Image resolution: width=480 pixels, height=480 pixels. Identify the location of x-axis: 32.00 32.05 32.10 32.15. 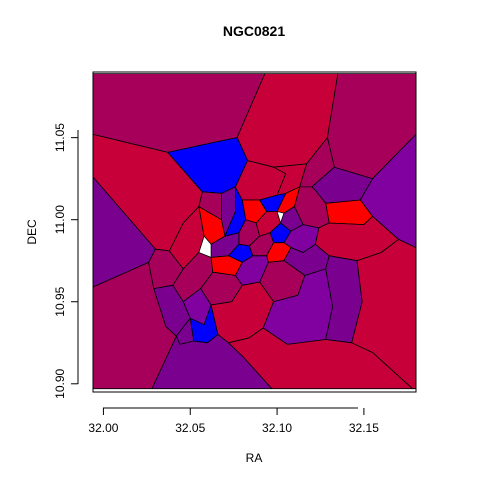
(233, 421).